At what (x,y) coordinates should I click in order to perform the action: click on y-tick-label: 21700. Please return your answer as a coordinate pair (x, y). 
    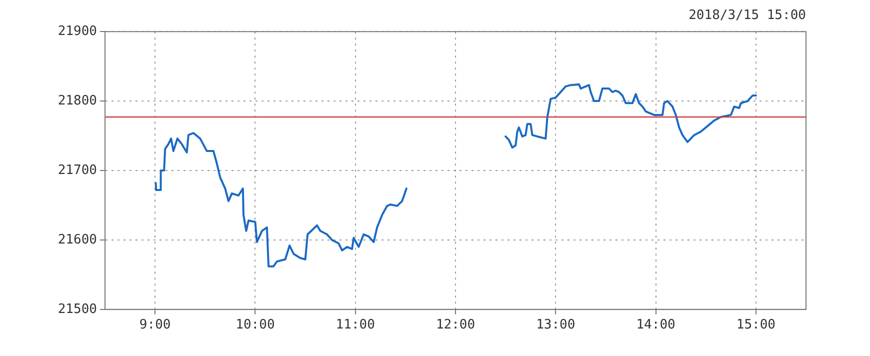
    Looking at the image, I should click on (77, 170).